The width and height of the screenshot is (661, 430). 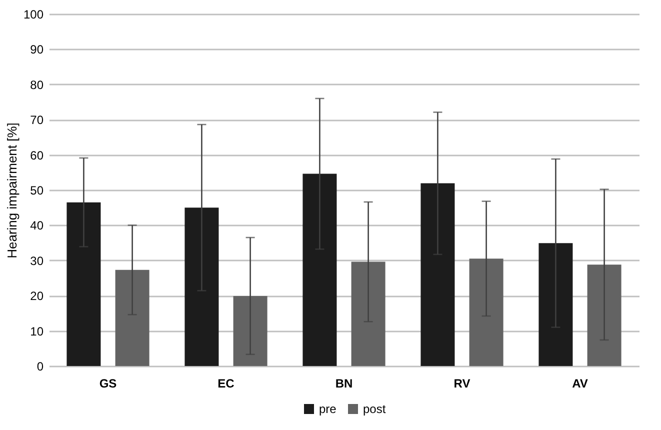 What do you see at coordinates (344, 383) in the screenshot?
I see `x-tick-label: BN` at bounding box center [344, 383].